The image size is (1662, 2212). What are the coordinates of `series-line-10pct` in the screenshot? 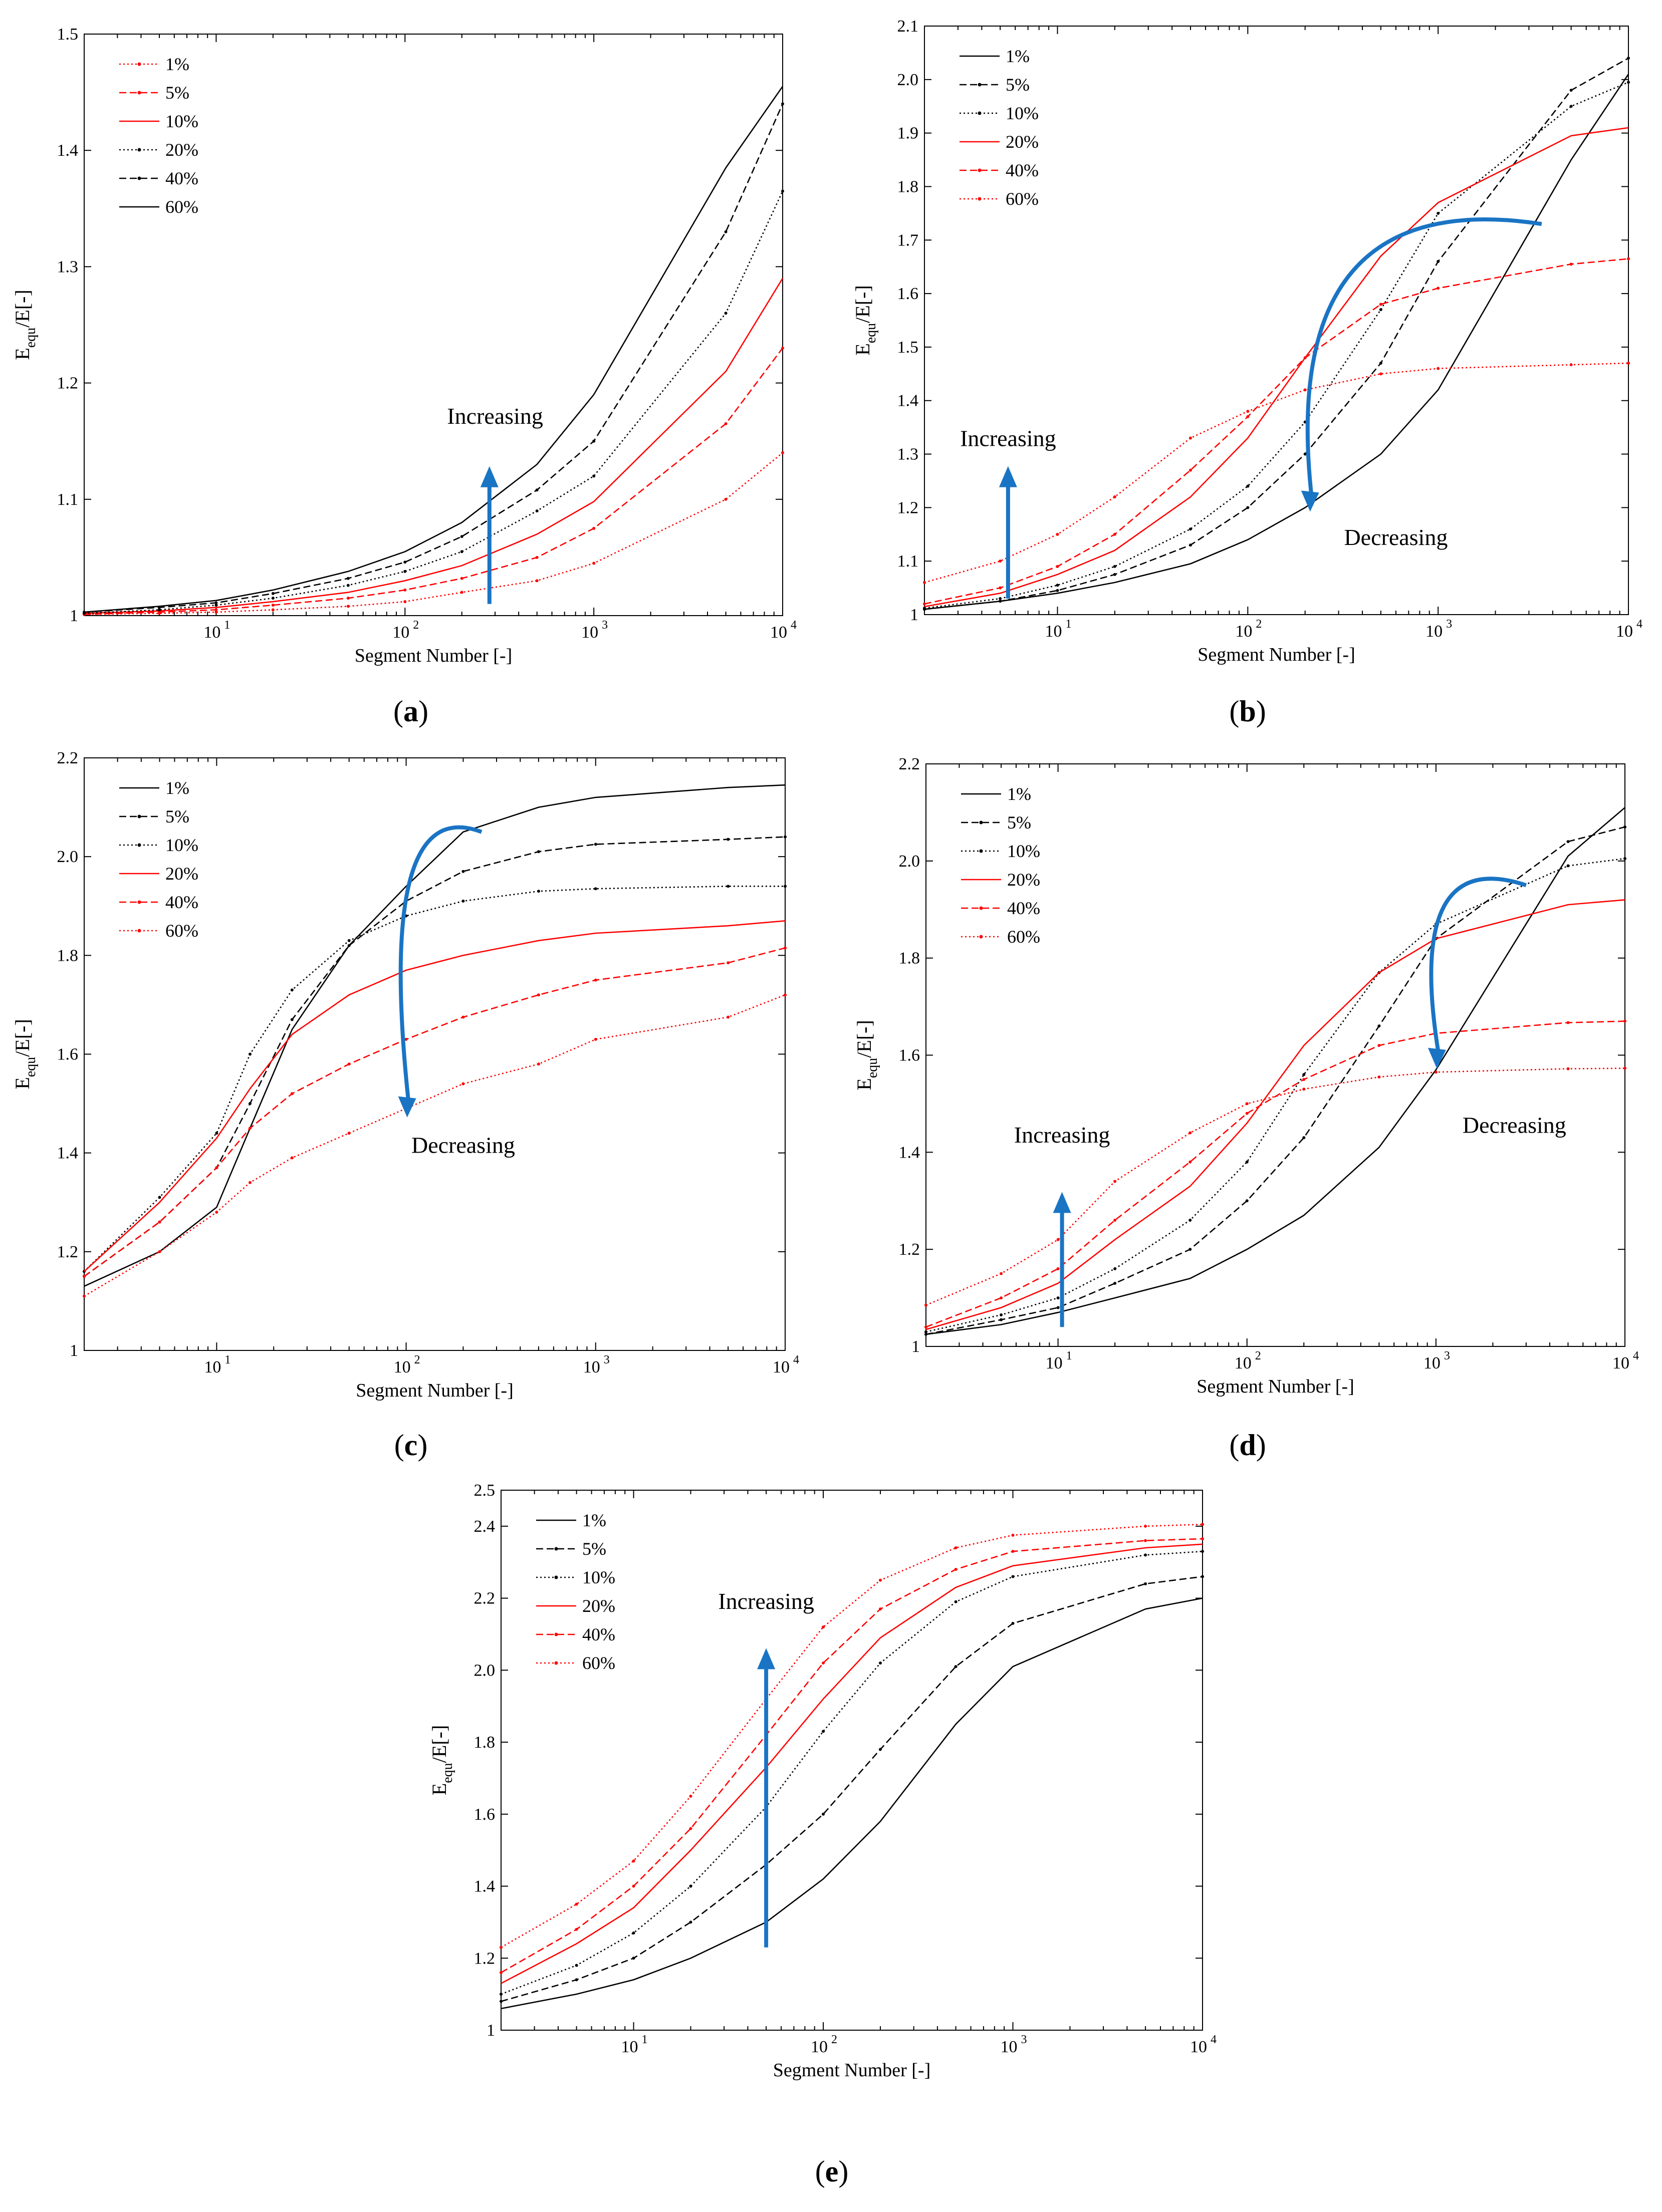 It's located at (435, 1079).